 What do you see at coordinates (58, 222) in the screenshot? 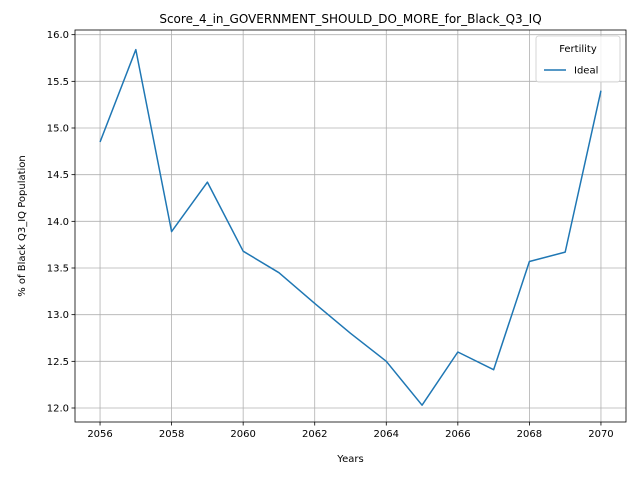
I see `y-tick-label: 14.0` at bounding box center [58, 222].